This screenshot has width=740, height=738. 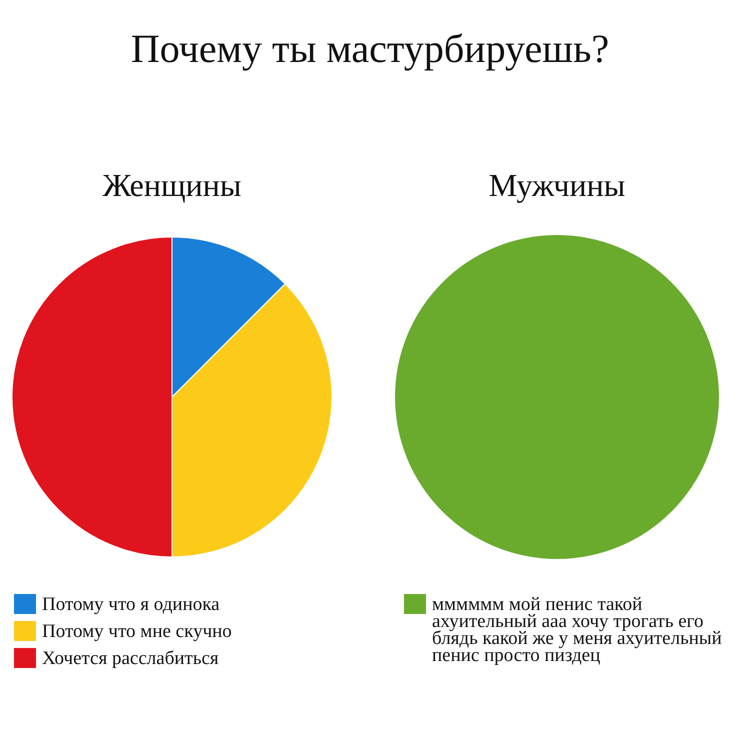 I want to click on legend-label: Потому что я одинока, so click(x=131, y=604).